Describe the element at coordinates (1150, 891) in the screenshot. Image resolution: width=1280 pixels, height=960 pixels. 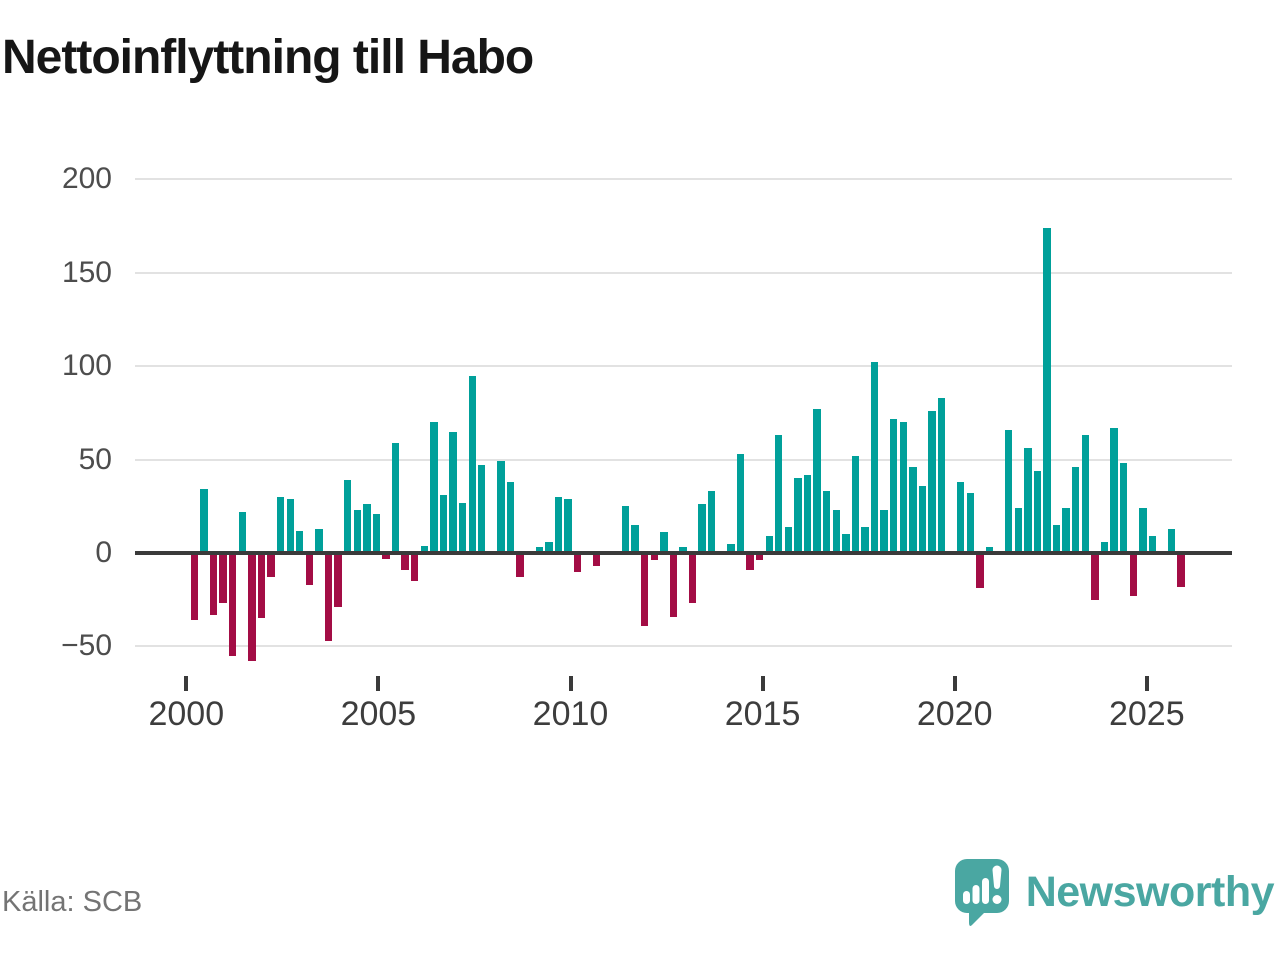
I see `logo-wordmark: Newsworthy` at that location.